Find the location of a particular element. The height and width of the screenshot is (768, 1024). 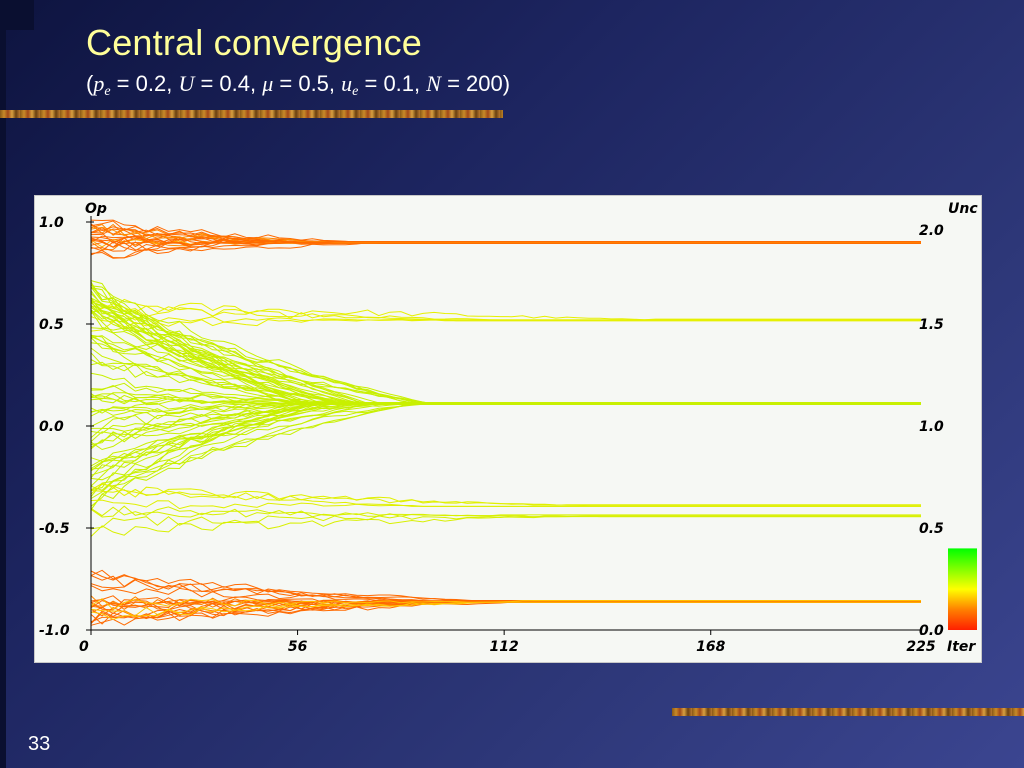

parameter-4: N = 200 is located at coordinates (464, 83).